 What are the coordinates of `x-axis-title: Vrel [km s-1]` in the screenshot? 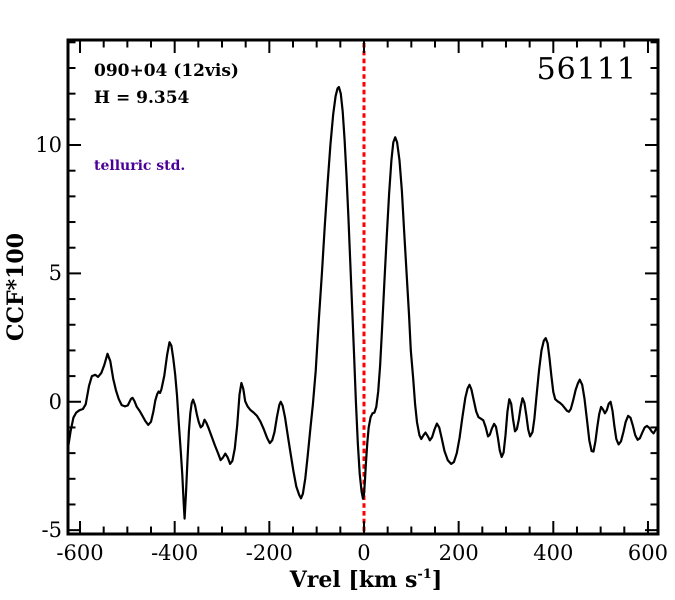 It's located at (366, 580).